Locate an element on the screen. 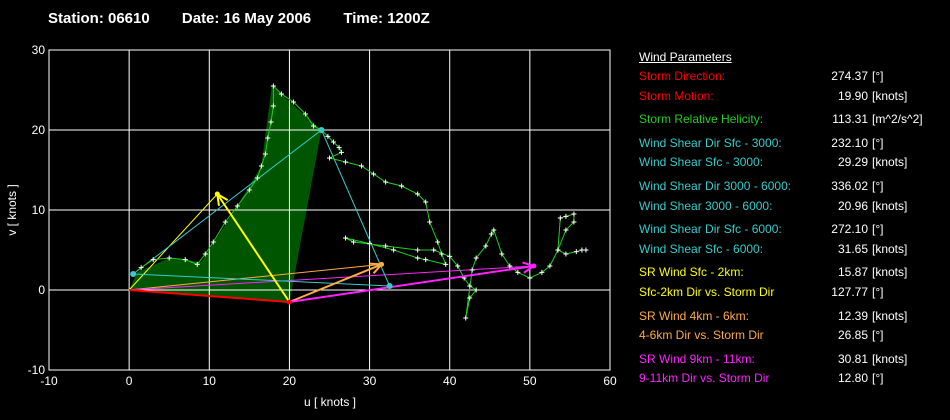 The width and height of the screenshot is (950, 420). parameter-label: Wind Shear Dir 3000 - 6000: is located at coordinates (715, 185).